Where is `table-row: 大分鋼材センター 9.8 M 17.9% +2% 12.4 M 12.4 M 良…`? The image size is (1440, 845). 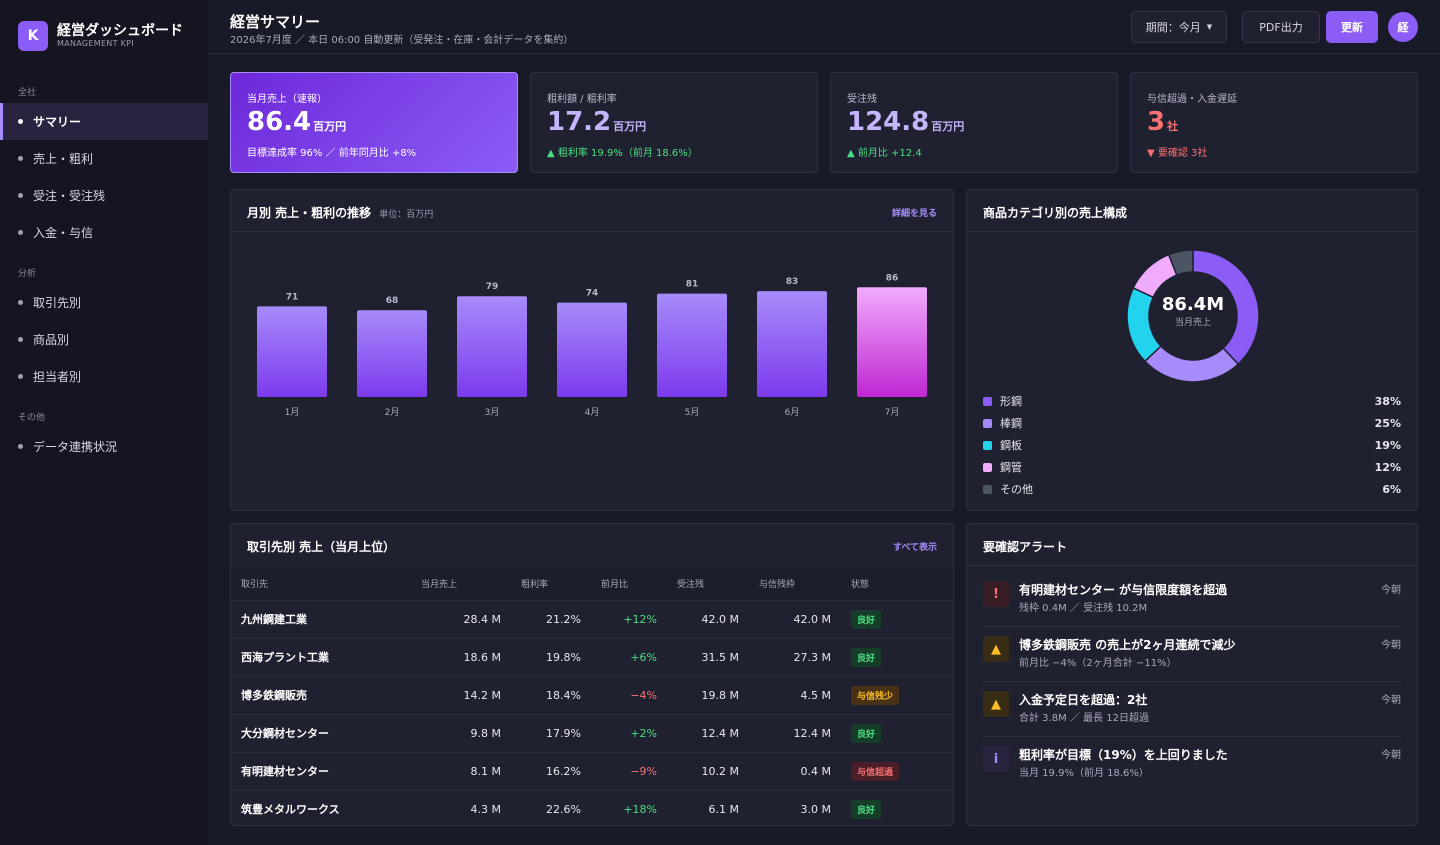
table-row: 大分鋼材センター 9.8 M 17.9% +2% 12.4 M 12.4 M 良… is located at coordinates (592, 732).